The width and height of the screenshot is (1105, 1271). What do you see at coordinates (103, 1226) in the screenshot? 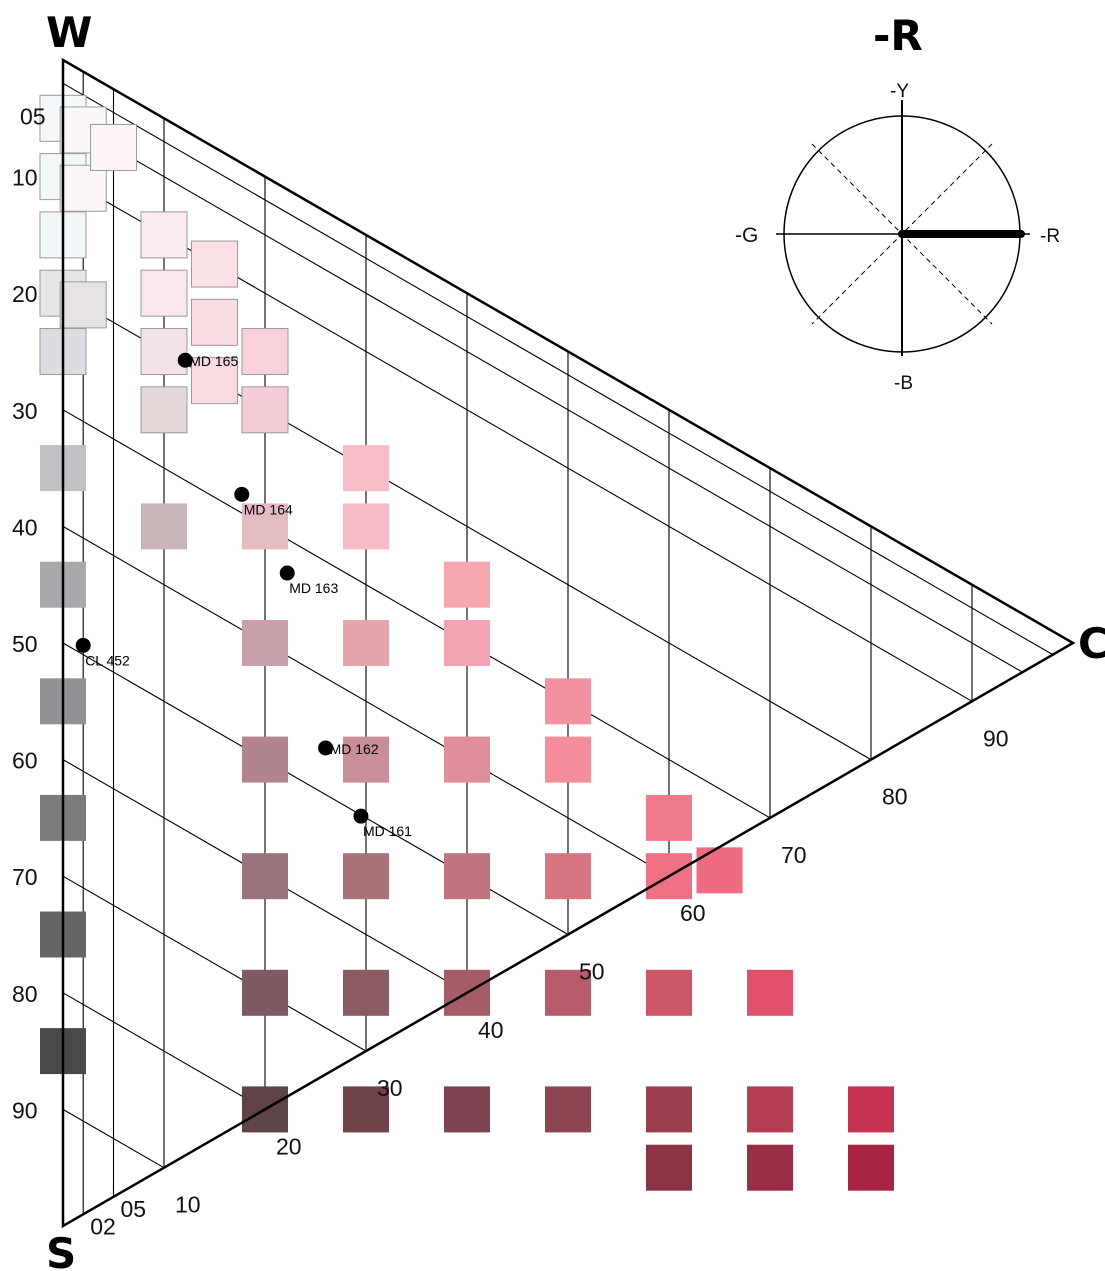
I see `chroma-tick-label: 02` at bounding box center [103, 1226].